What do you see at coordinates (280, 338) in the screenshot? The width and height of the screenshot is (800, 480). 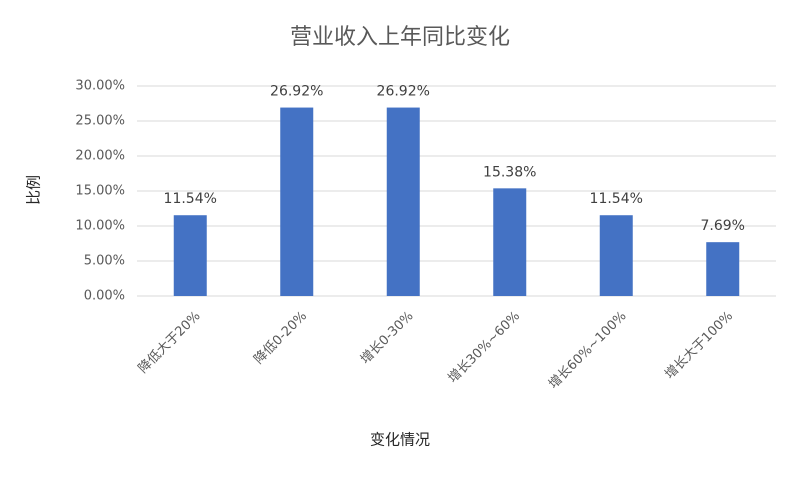 I see `x-tick-label: 降低0-20%` at bounding box center [280, 338].